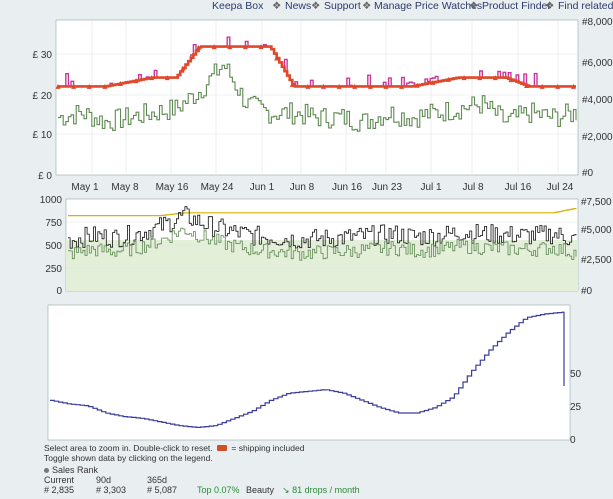 This screenshot has height=499, width=613. I want to click on rank-left-0: 0, so click(59, 291).